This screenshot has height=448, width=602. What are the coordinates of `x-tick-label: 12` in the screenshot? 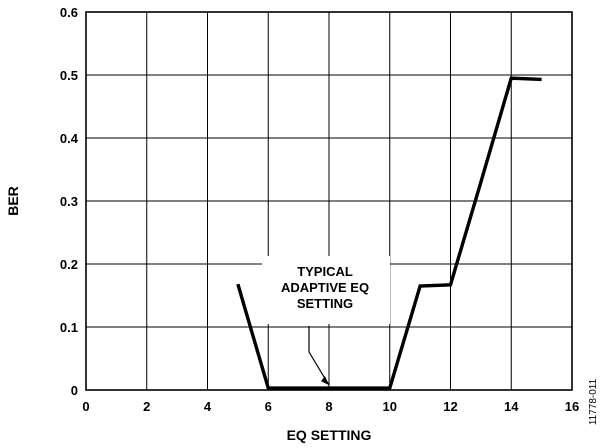 It's located at (450, 406).